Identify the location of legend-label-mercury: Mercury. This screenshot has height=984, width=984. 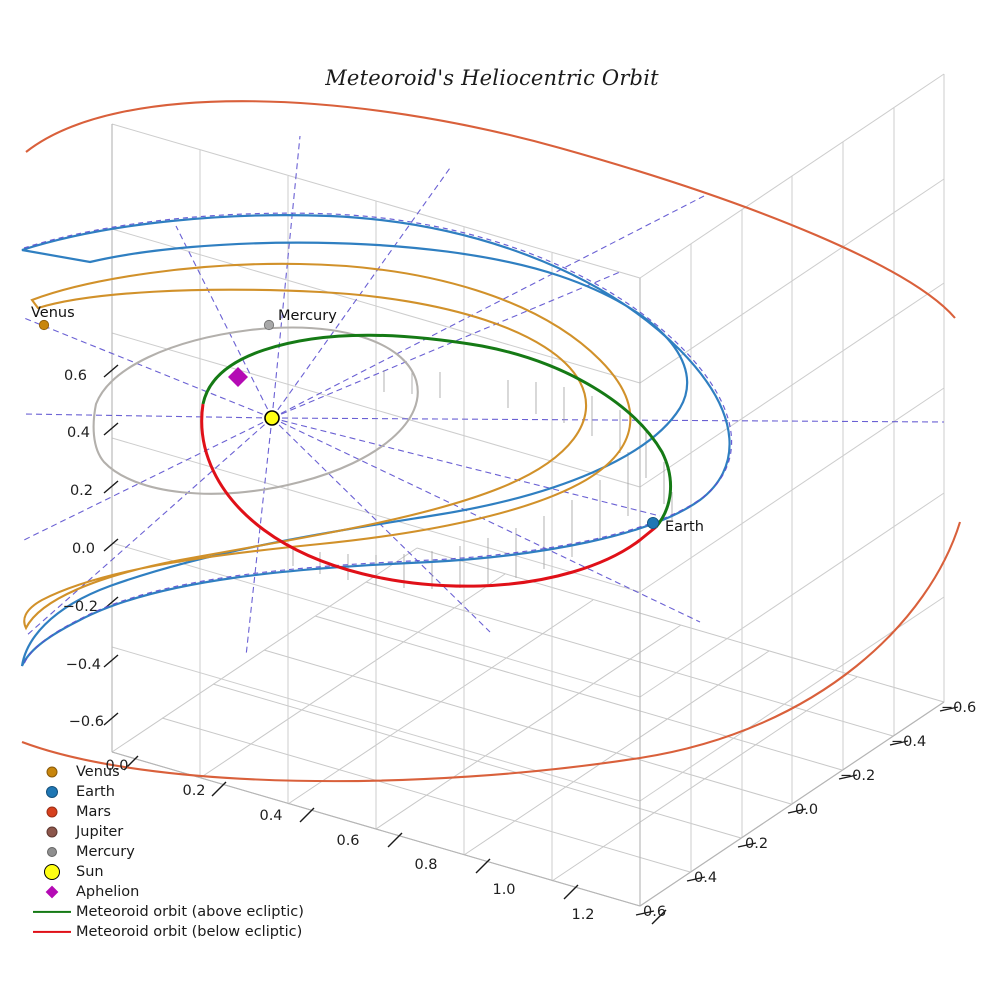
(105, 852).